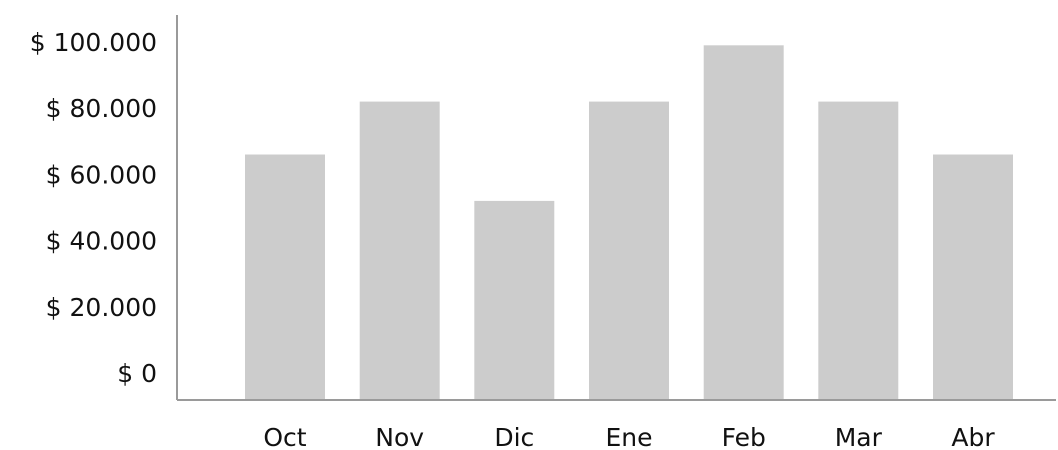 The image size is (1058, 450). What do you see at coordinates (744, 436) in the screenshot?
I see `x-tick-label-feb: Feb` at bounding box center [744, 436].